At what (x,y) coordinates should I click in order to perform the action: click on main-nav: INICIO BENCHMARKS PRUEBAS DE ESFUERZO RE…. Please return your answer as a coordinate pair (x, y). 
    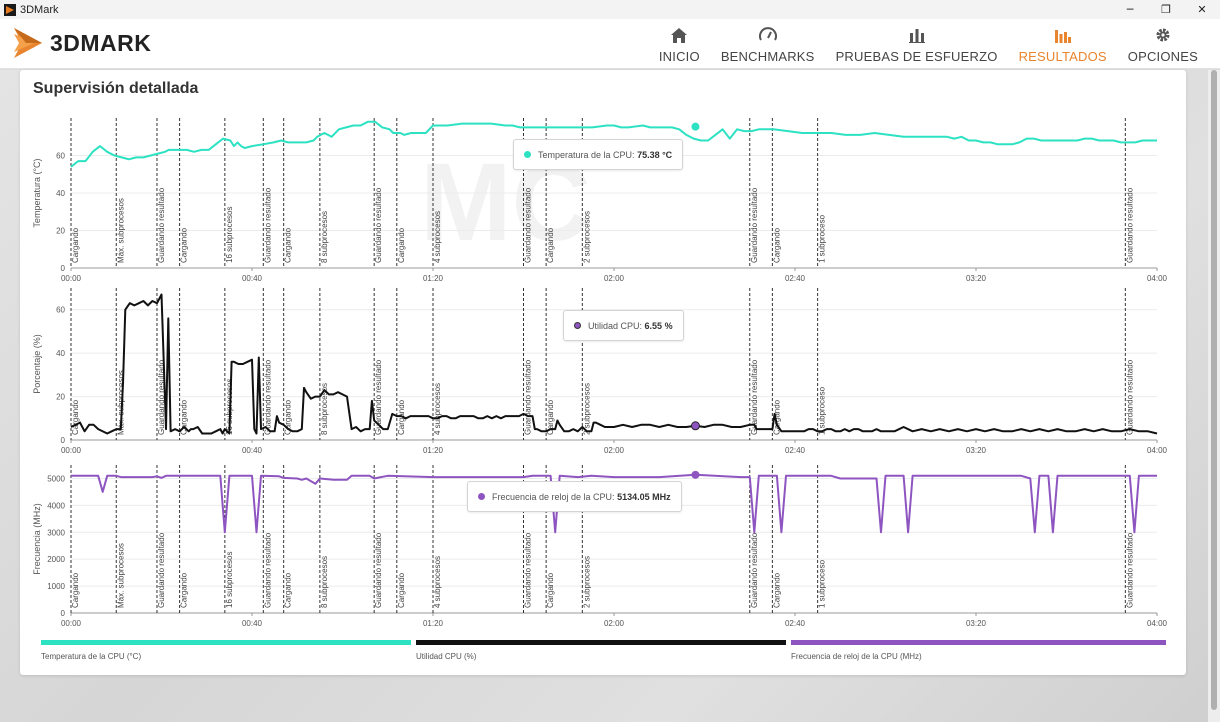
    Looking at the image, I should click on (918, 44).